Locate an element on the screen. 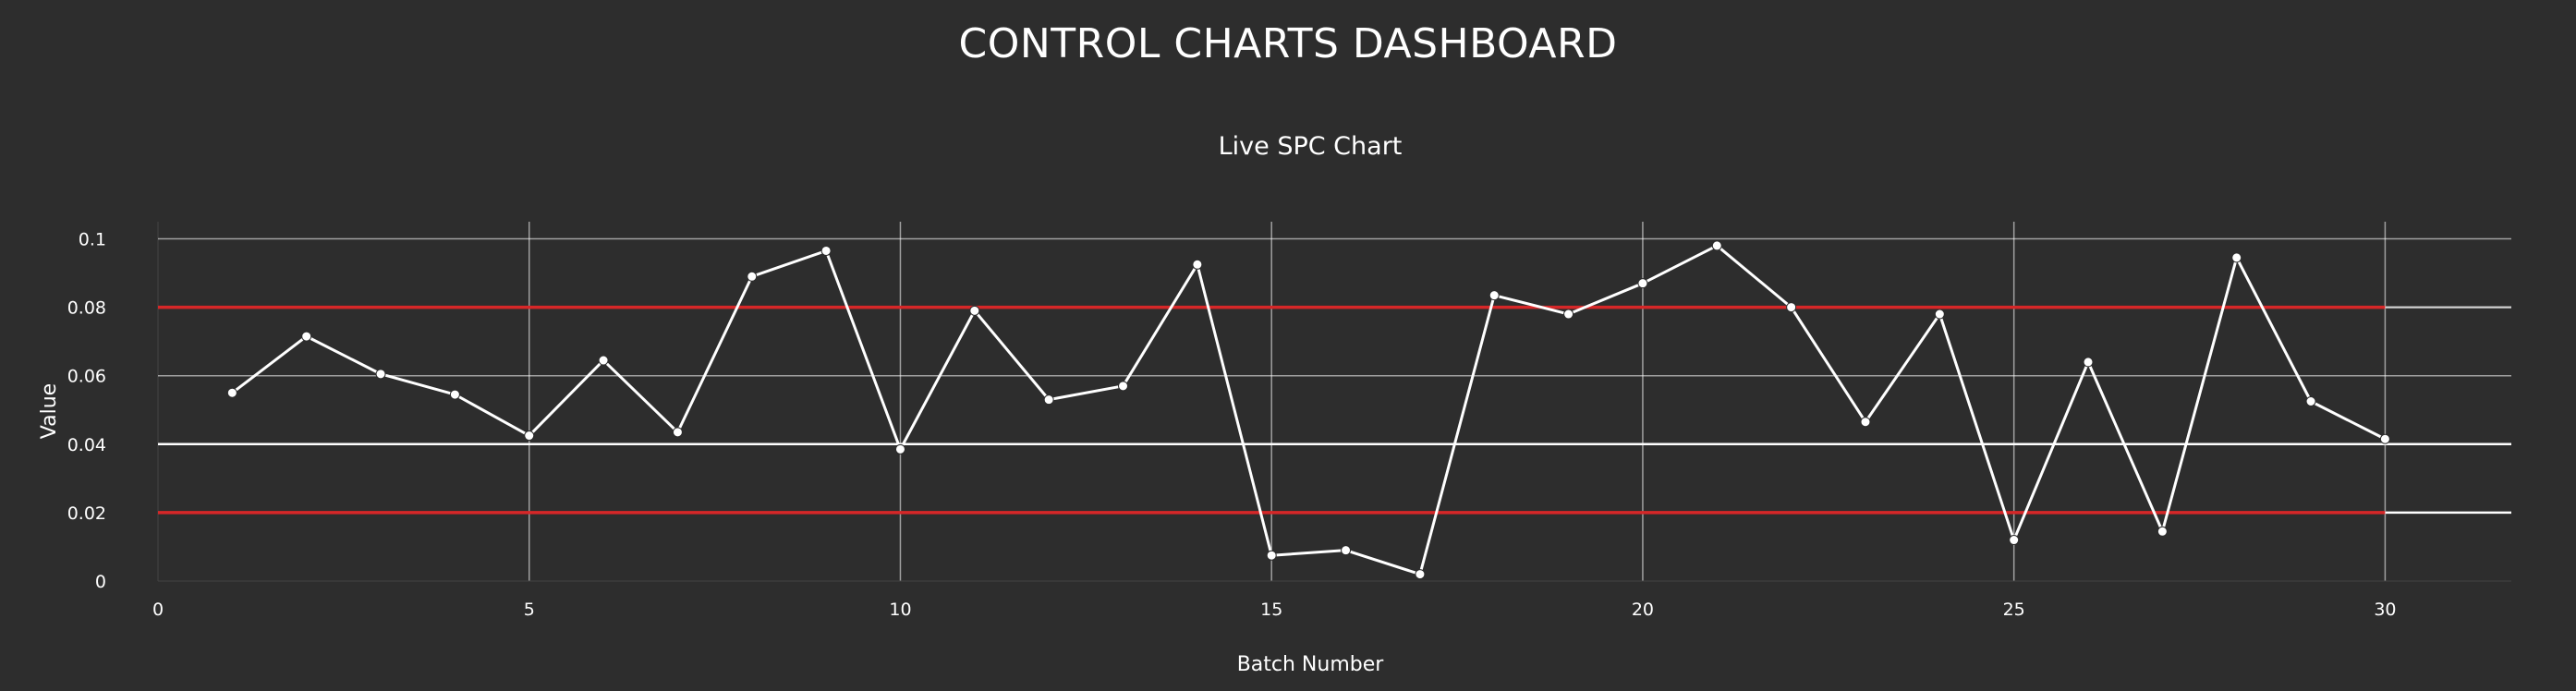  y-tick-label: 0.06 is located at coordinates (86, 377).